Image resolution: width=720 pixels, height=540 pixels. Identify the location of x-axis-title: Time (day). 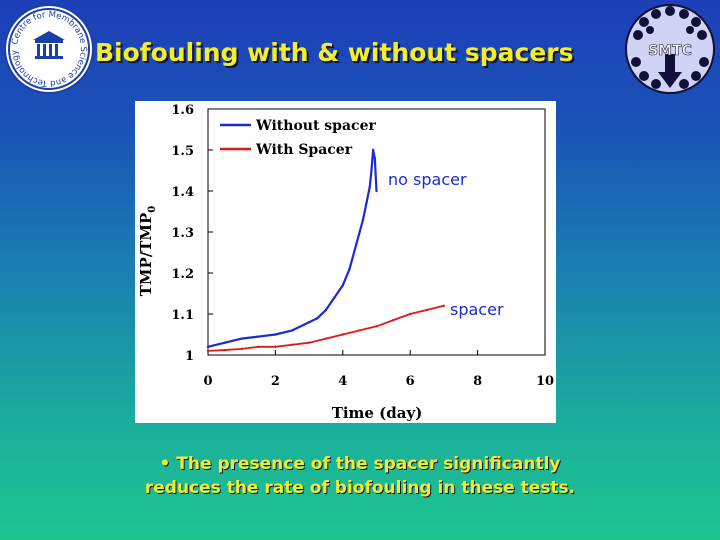
(377, 413).